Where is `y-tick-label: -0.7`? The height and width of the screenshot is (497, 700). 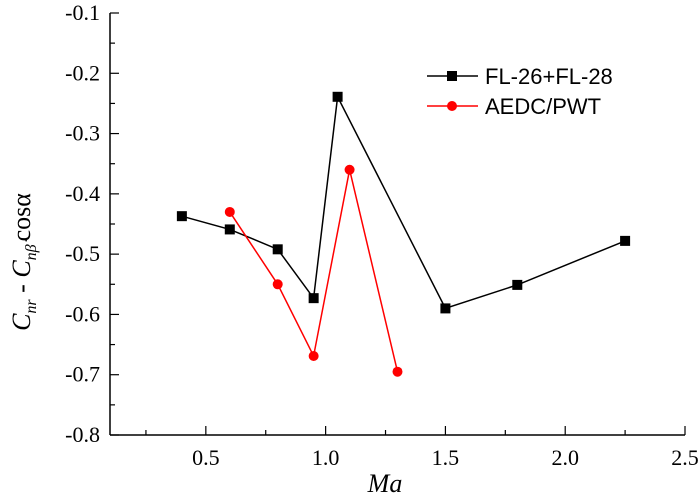 y-tick-label: -0.7 is located at coordinates (82, 374).